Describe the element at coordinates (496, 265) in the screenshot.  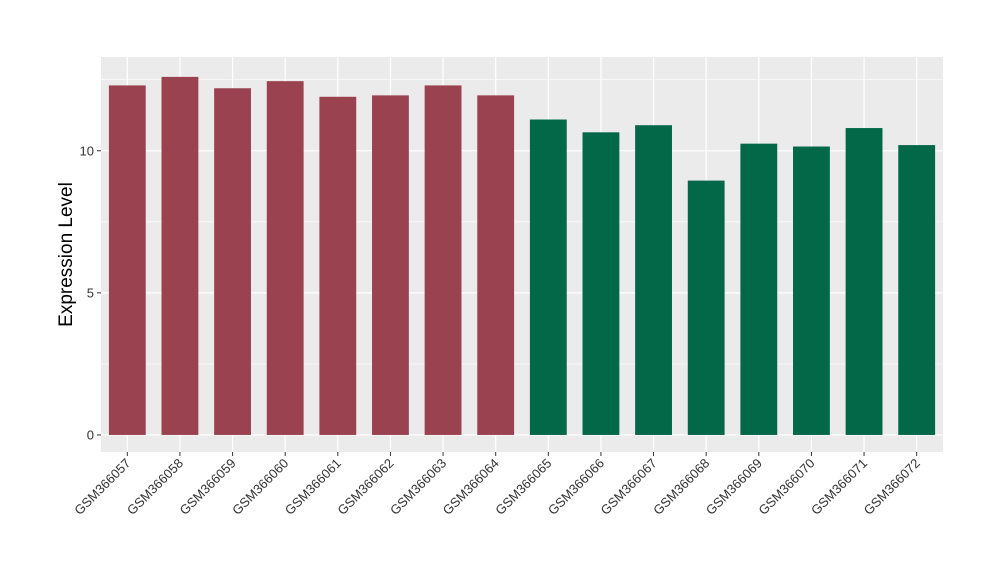
I see `bar-GSM366064` at that location.